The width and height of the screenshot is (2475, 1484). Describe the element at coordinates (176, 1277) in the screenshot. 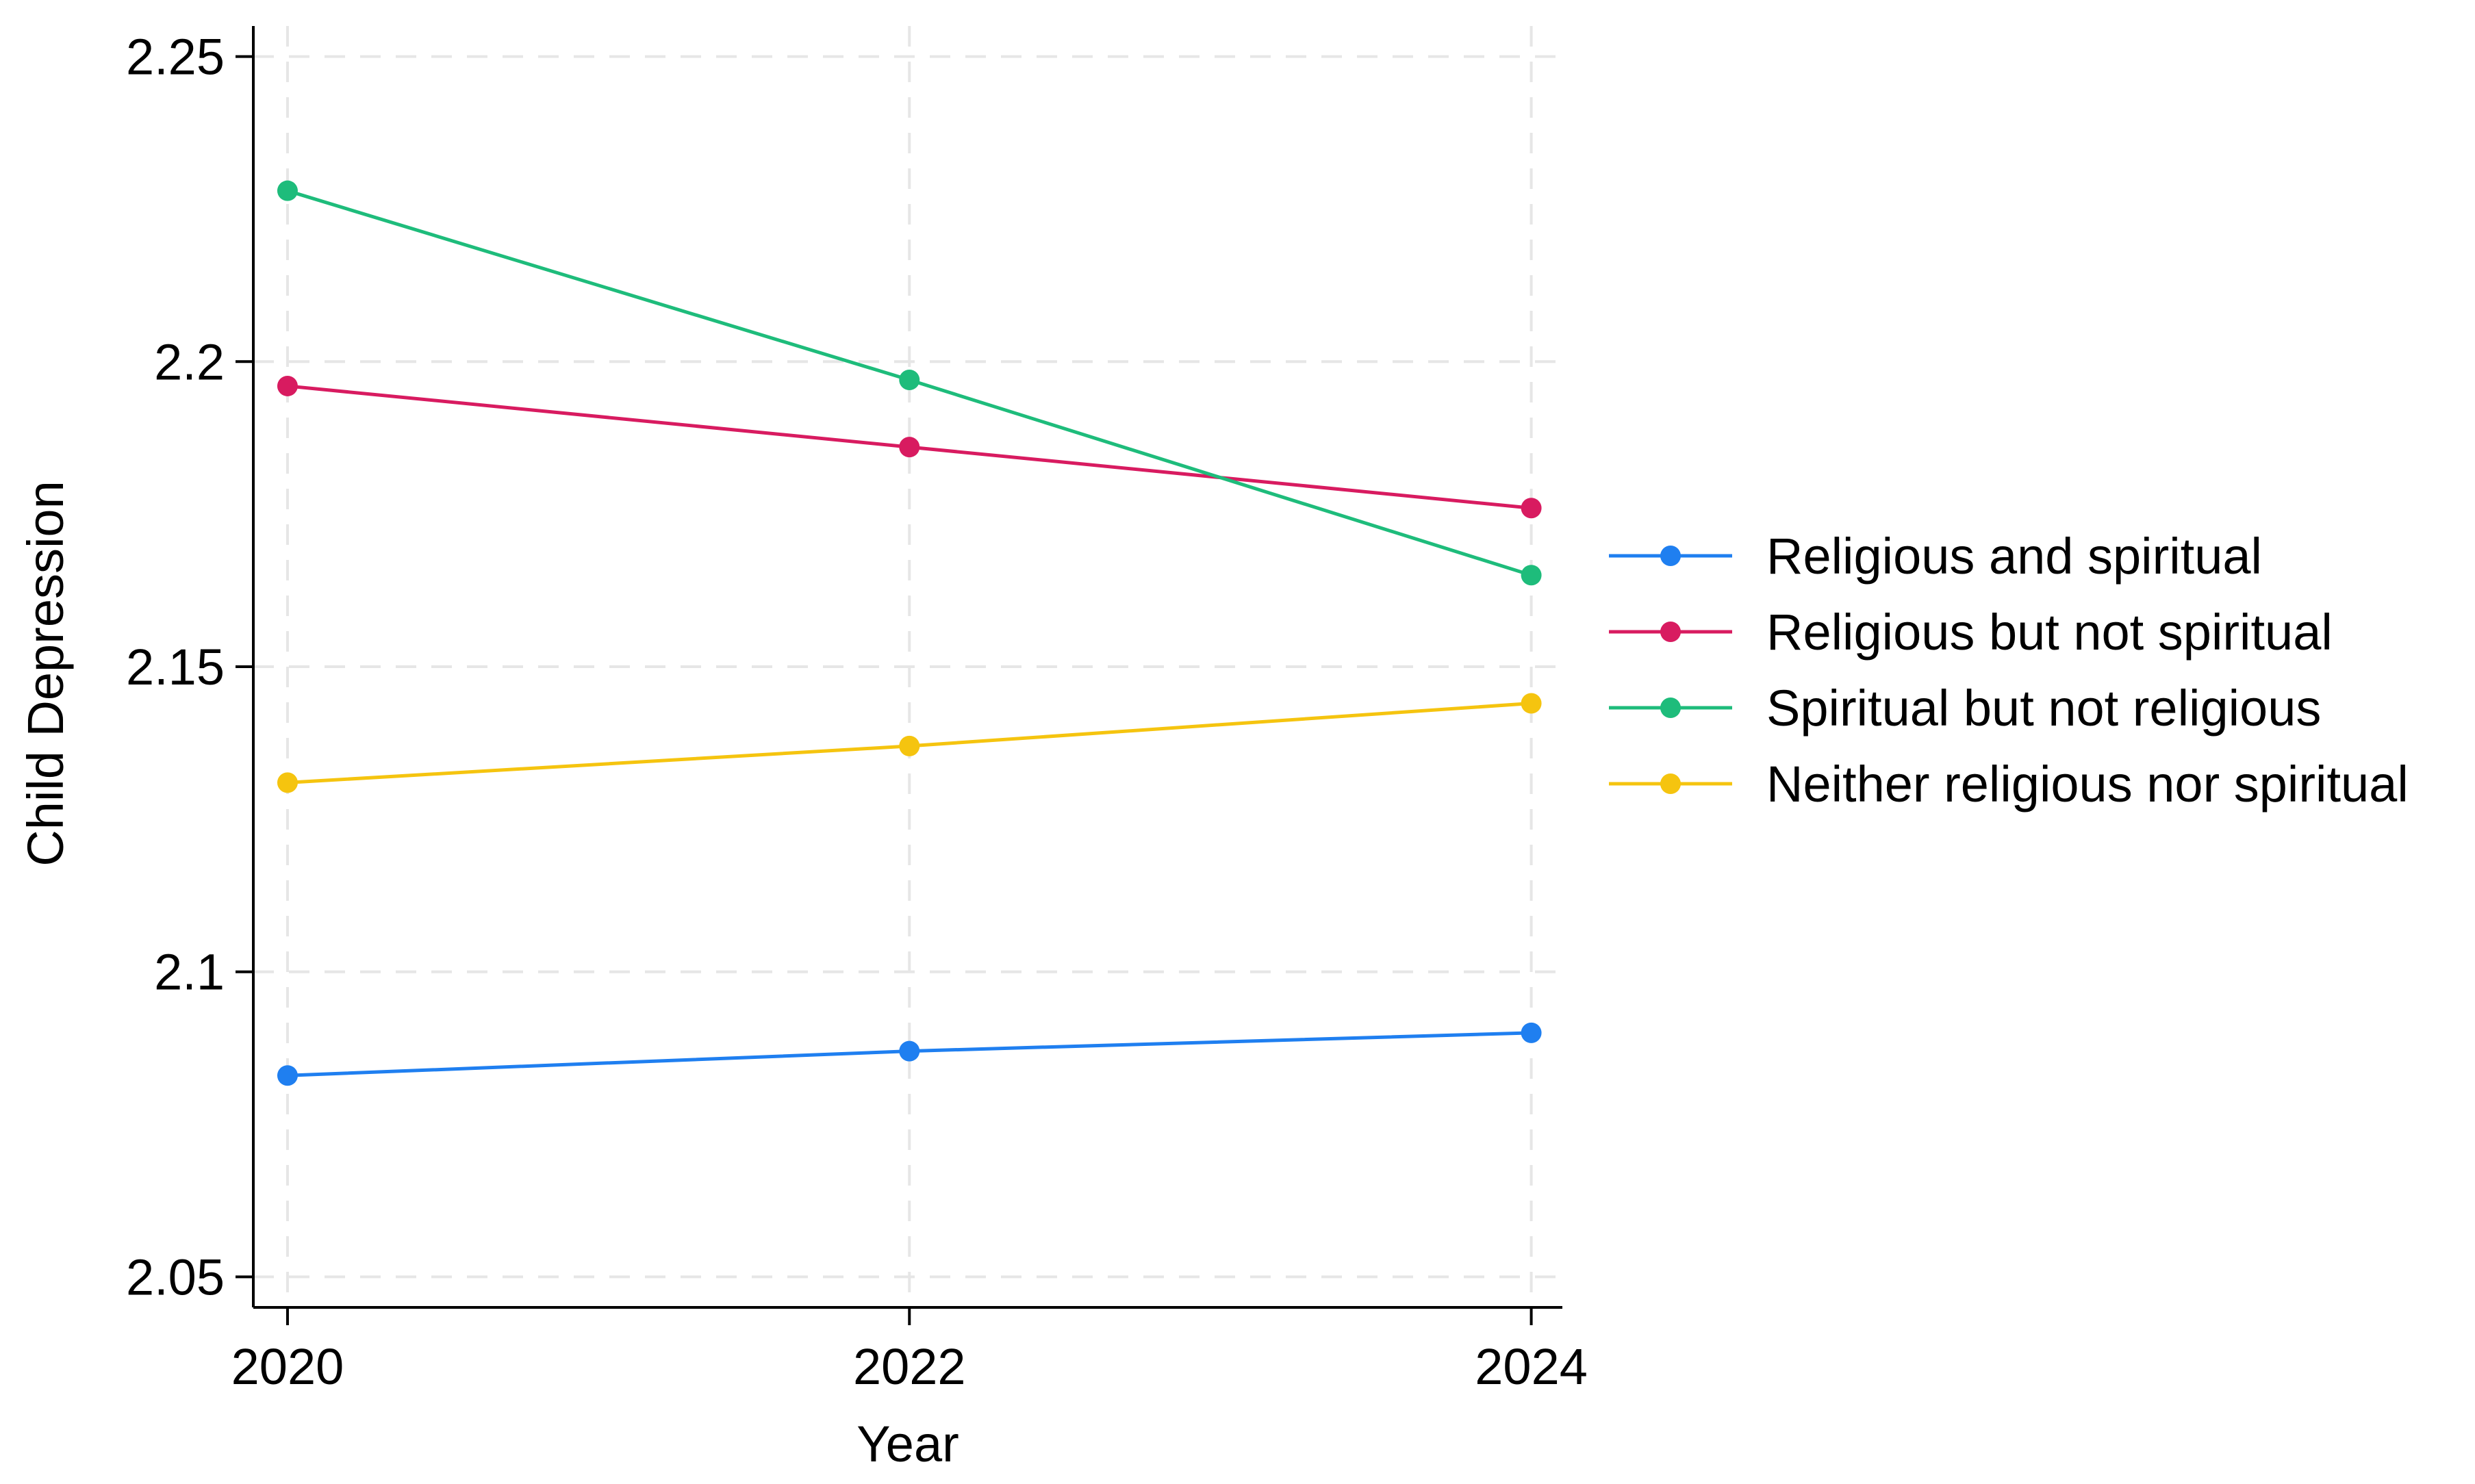

I see `y-tick-label: 2.05` at that location.